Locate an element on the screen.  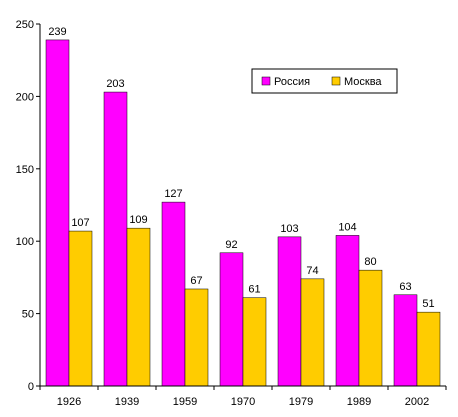
data-label-russia: 203 is located at coordinates (115, 84).